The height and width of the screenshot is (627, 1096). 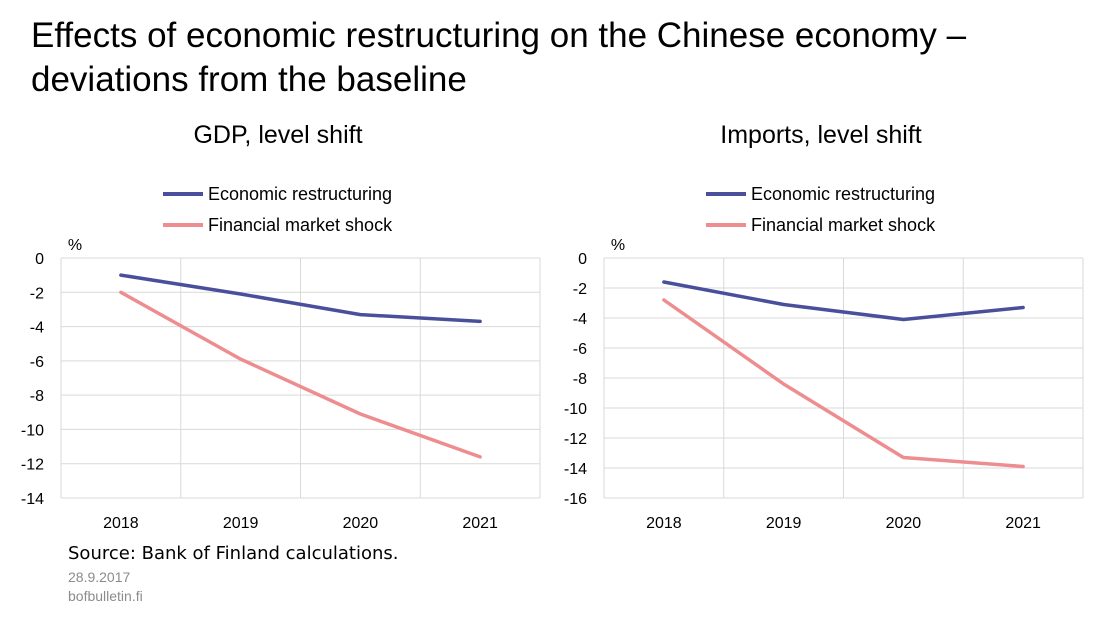 I want to click on chart-title: GDP, level shift, so click(x=277, y=135).